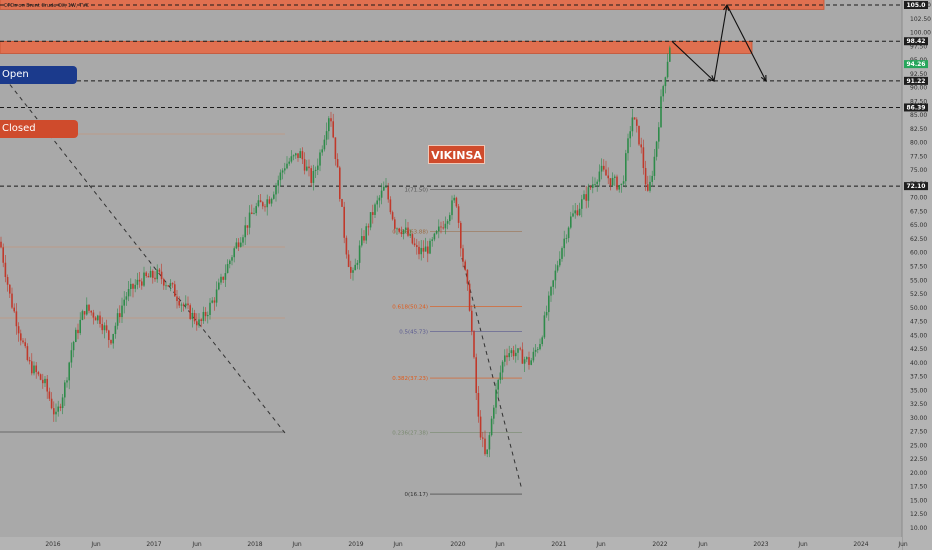 Image resolution: width=932 pixels, height=550 pixels. I want to click on price-tick-label: 37.50, so click(918, 377).